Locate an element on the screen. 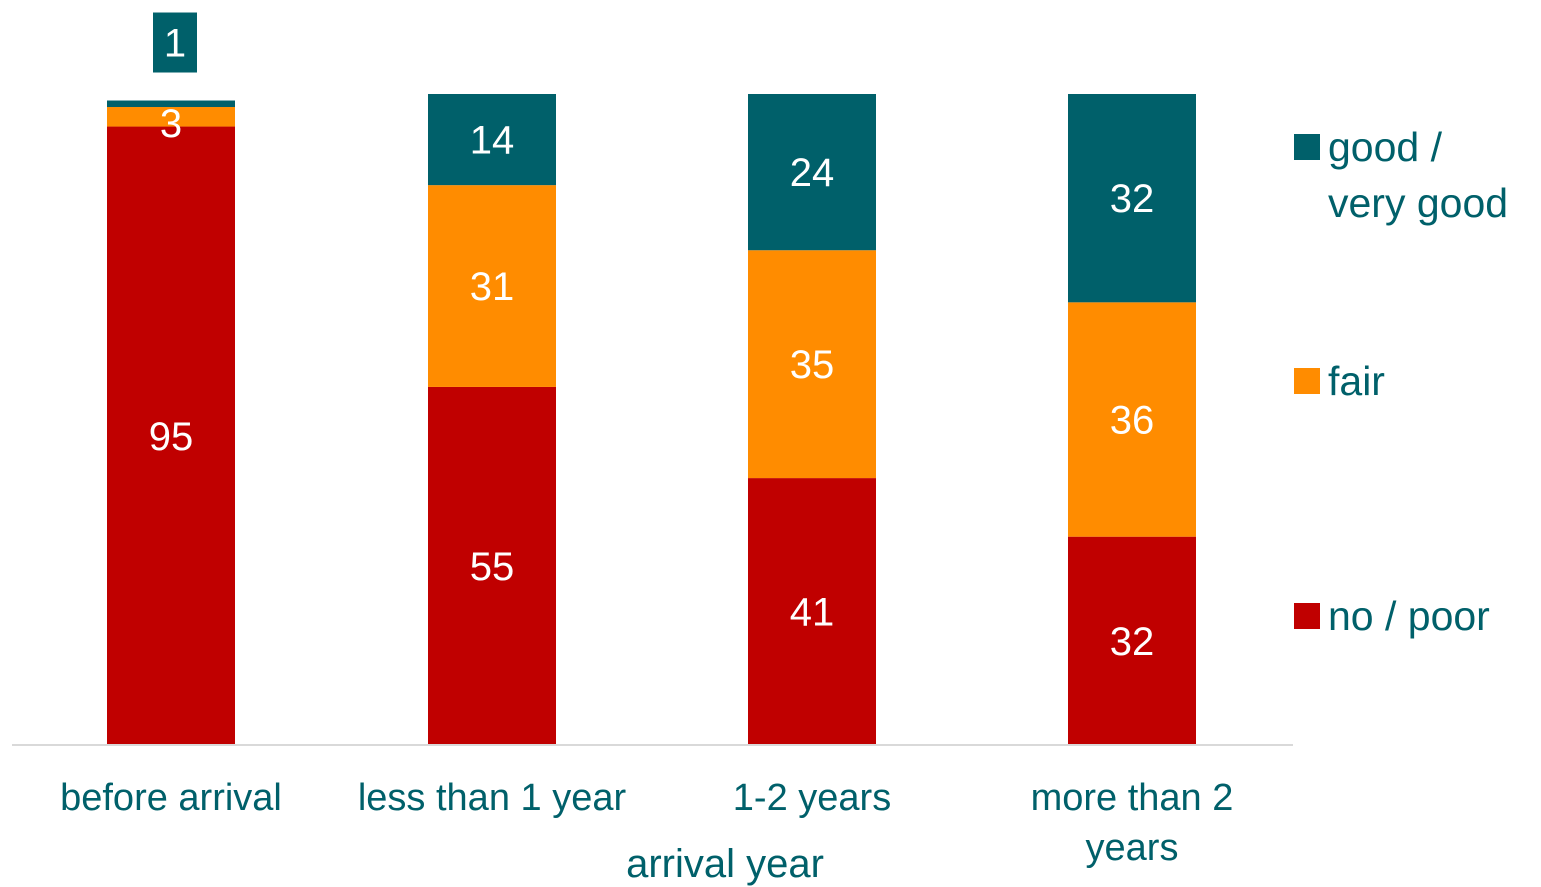 This screenshot has width=1541, height=887. category-label: before arrival is located at coordinates (171, 798).